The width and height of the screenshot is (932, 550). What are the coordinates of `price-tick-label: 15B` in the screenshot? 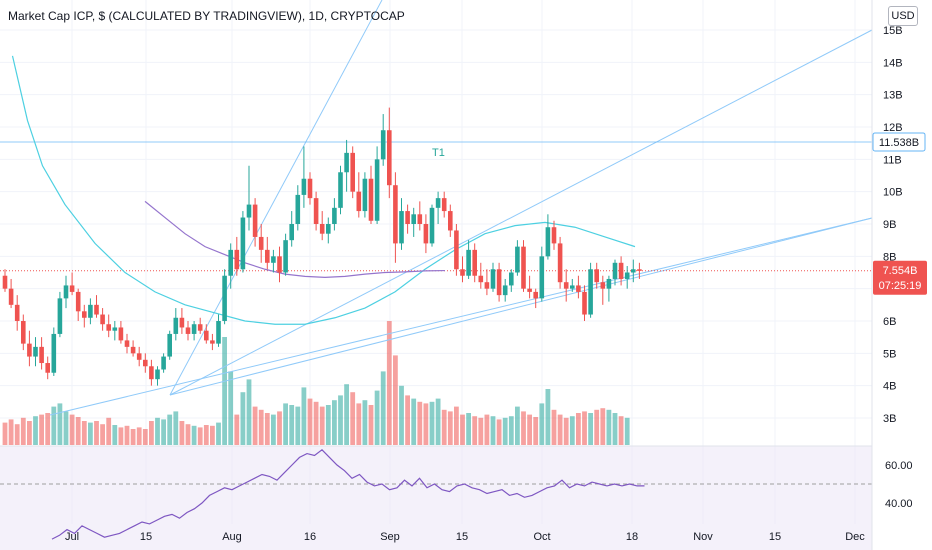 It's located at (893, 31).